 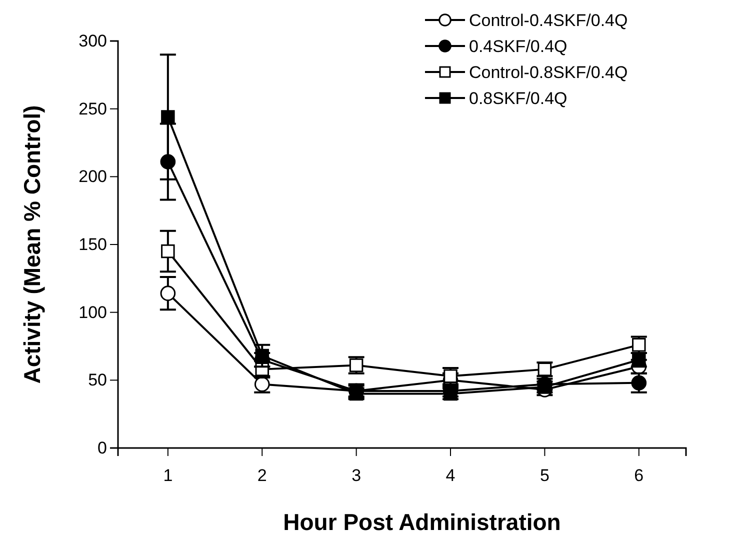 What do you see at coordinates (518, 98) in the screenshot?
I see `legend-label: 0.8SKF/0.4Q` at bounding box center [518, 98].